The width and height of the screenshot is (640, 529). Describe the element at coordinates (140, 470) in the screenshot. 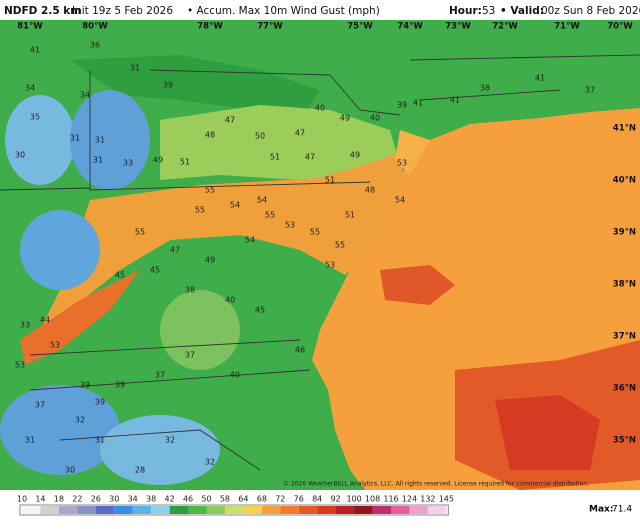

I see `gust-value: 28` at that location.